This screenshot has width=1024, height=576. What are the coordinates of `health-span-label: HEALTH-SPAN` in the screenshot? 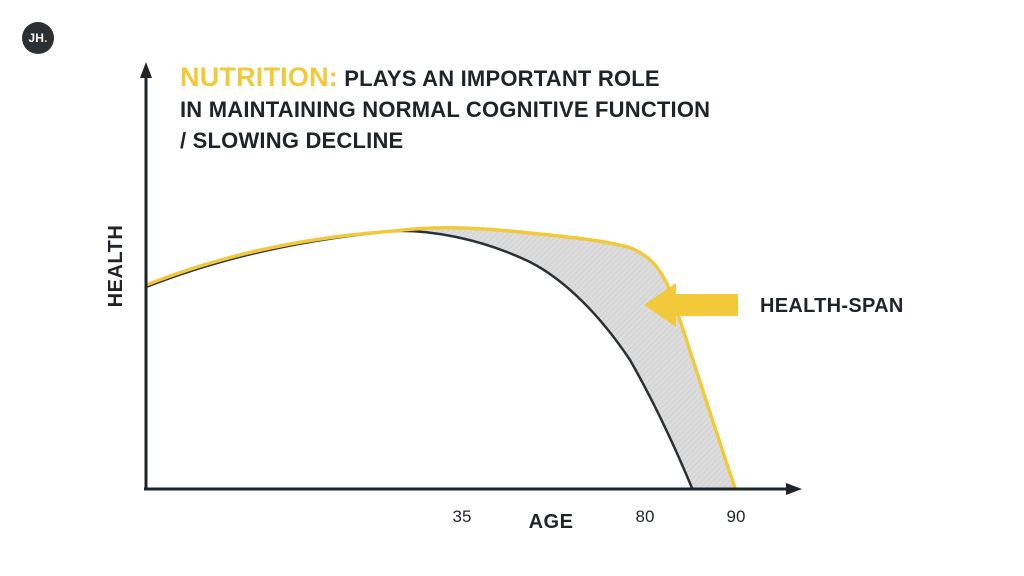 It's located at (832, 306).